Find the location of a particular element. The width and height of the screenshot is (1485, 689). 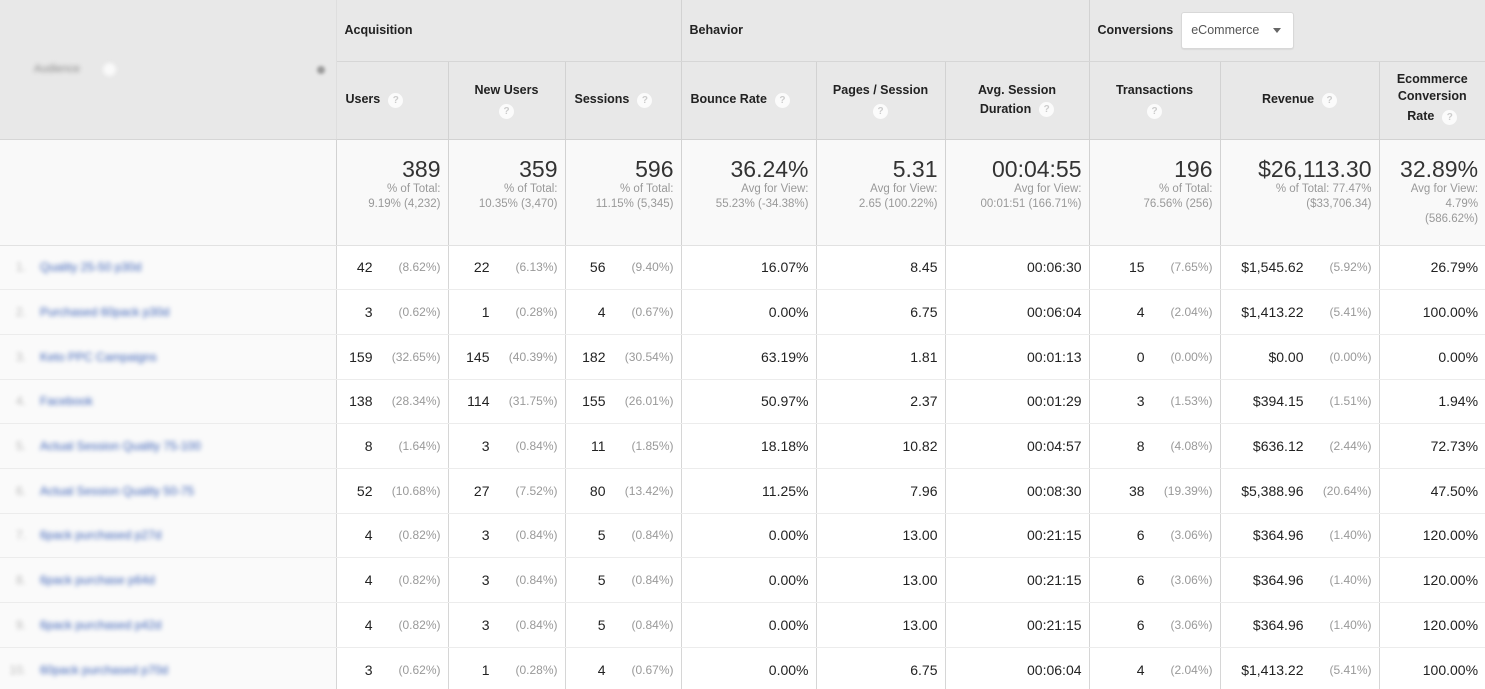

col-label: Users is located at coordinates (363, 99).